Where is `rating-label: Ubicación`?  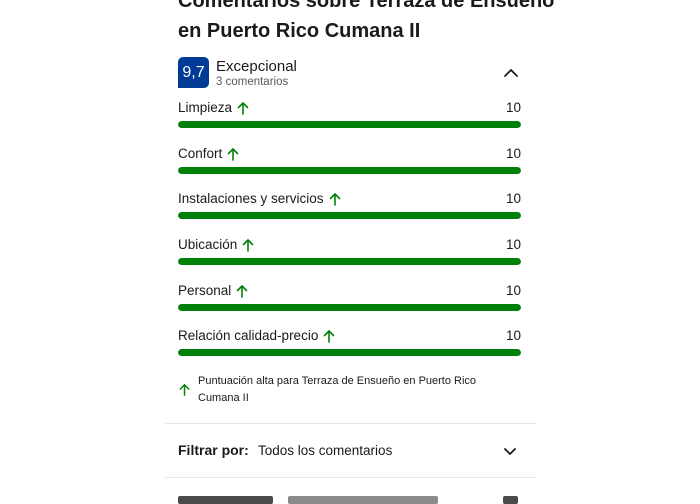 rating-label: Ubicación is located at coordinates (216, 245).